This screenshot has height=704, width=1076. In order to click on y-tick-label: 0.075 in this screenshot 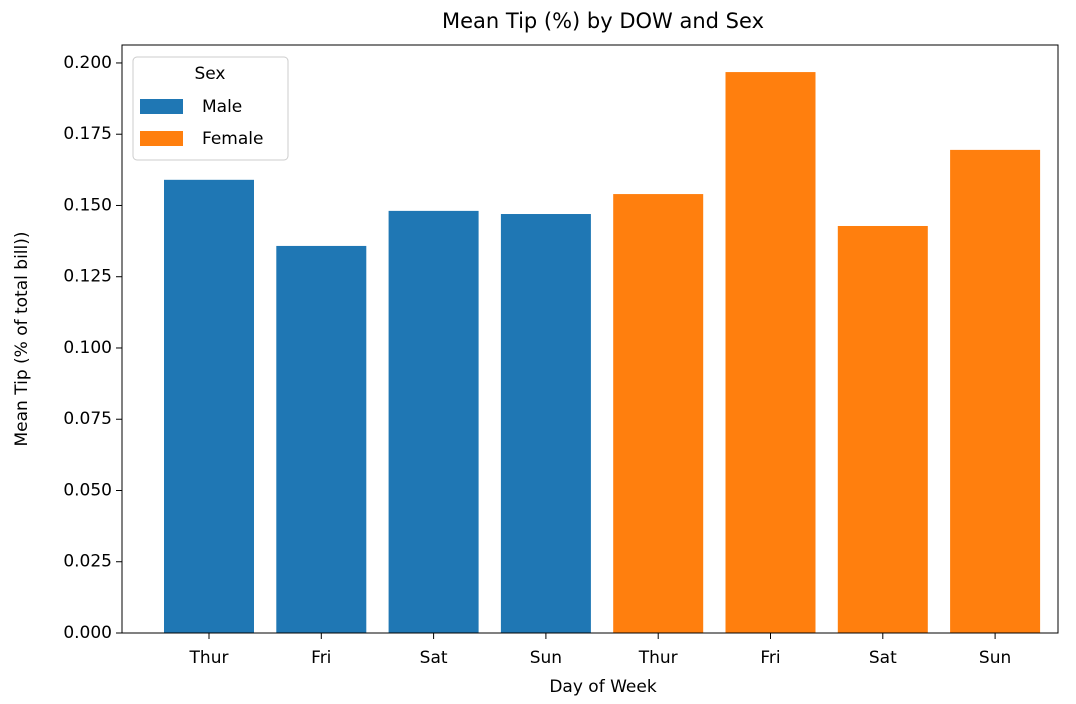, I will do `click(87, 419)`.